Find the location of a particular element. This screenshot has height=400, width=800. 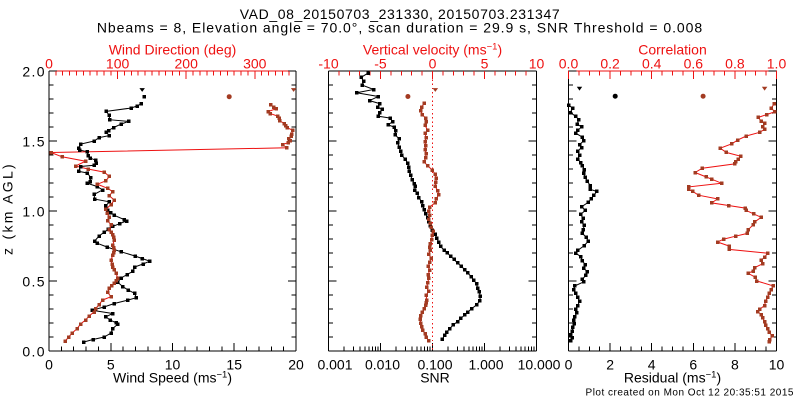

svg-text: Wind Speed (ms−1) is located at coordinates (172, 377).